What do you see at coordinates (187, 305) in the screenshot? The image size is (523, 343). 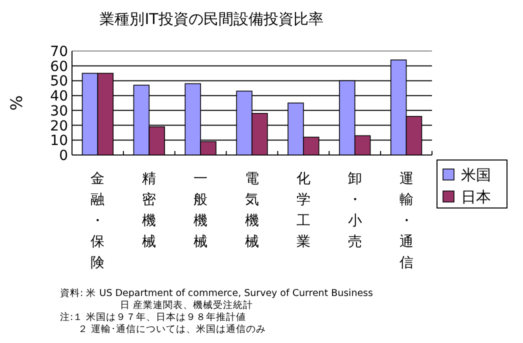 I see `text: 日 産業連関表、機械受注統計` at bounding box center [187, 305].